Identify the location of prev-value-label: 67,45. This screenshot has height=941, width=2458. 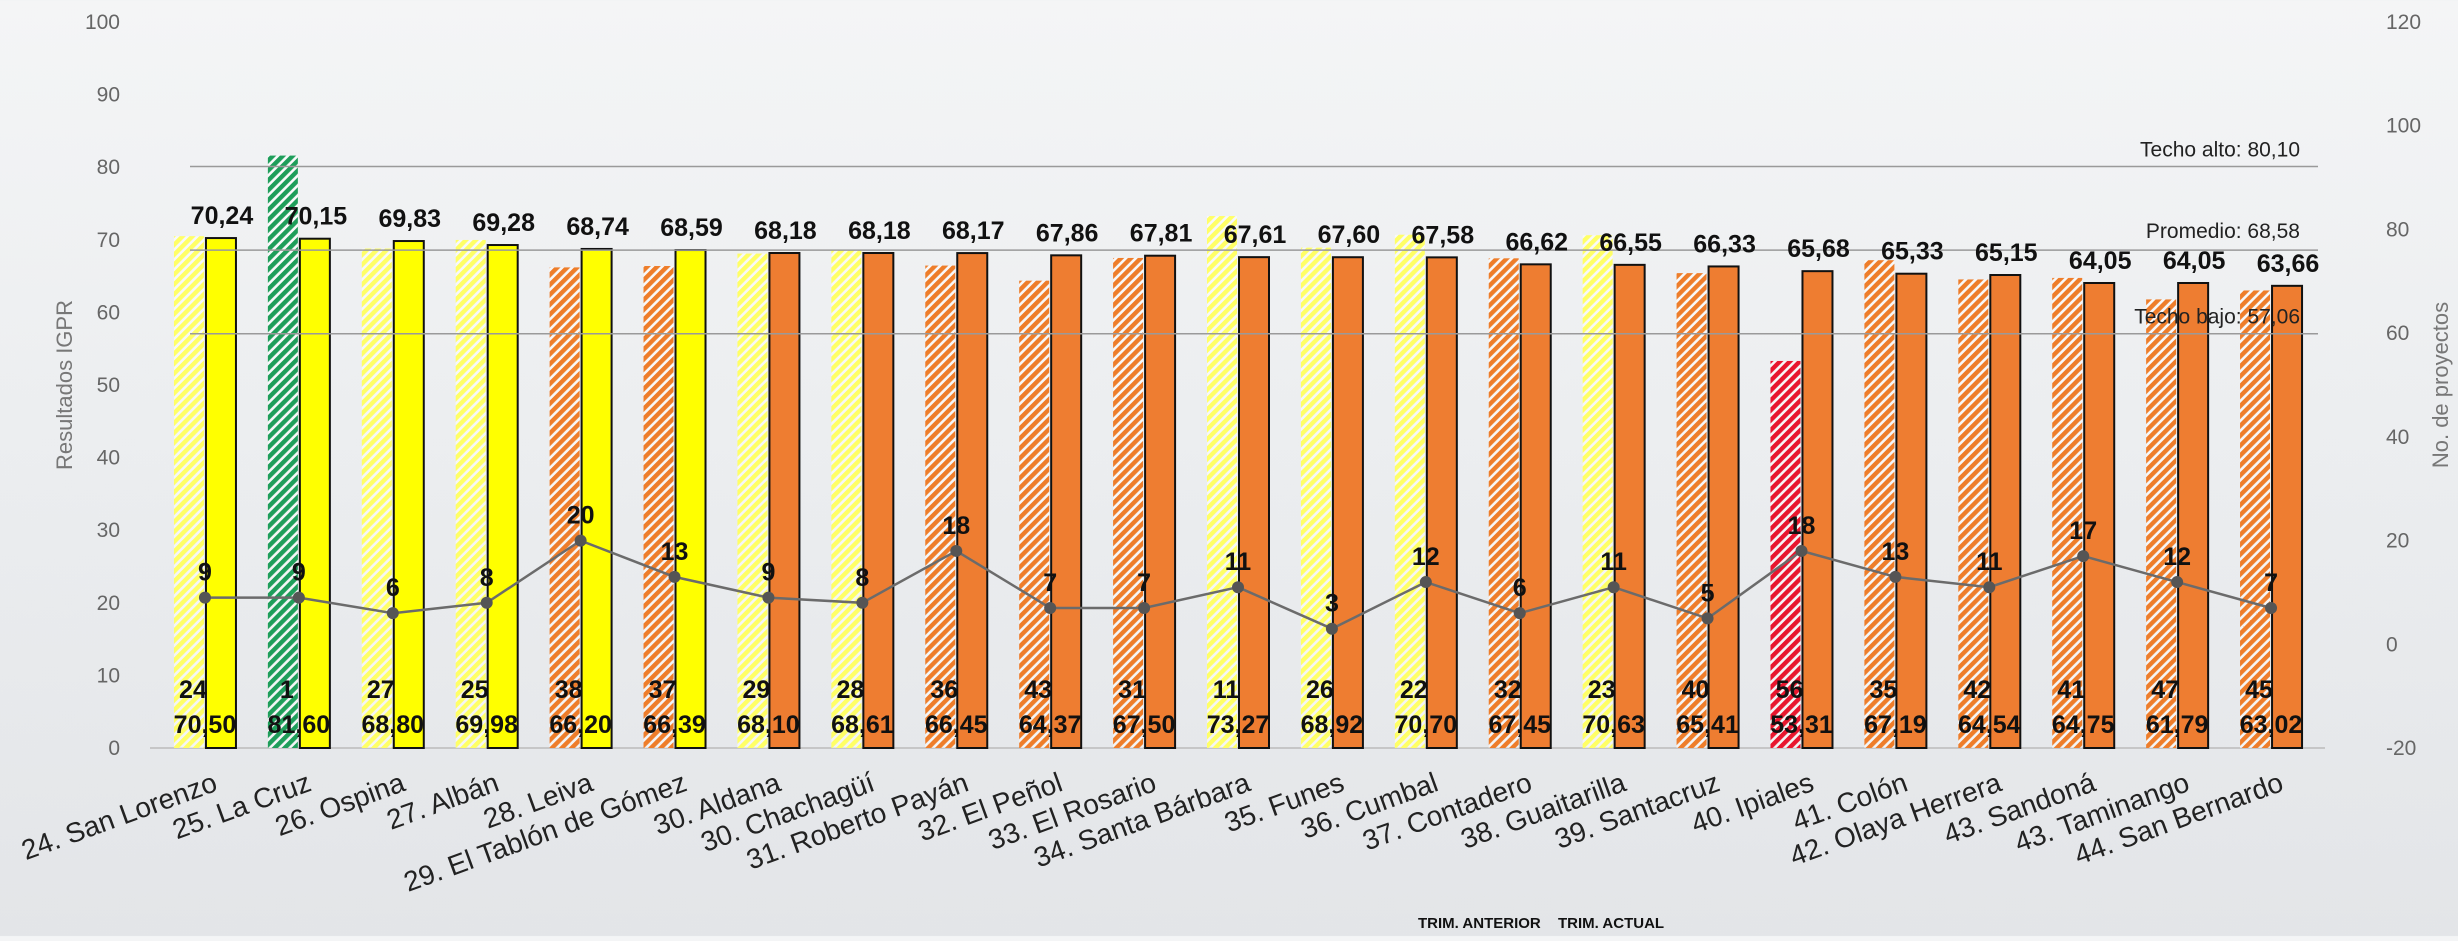
(1519, 725).